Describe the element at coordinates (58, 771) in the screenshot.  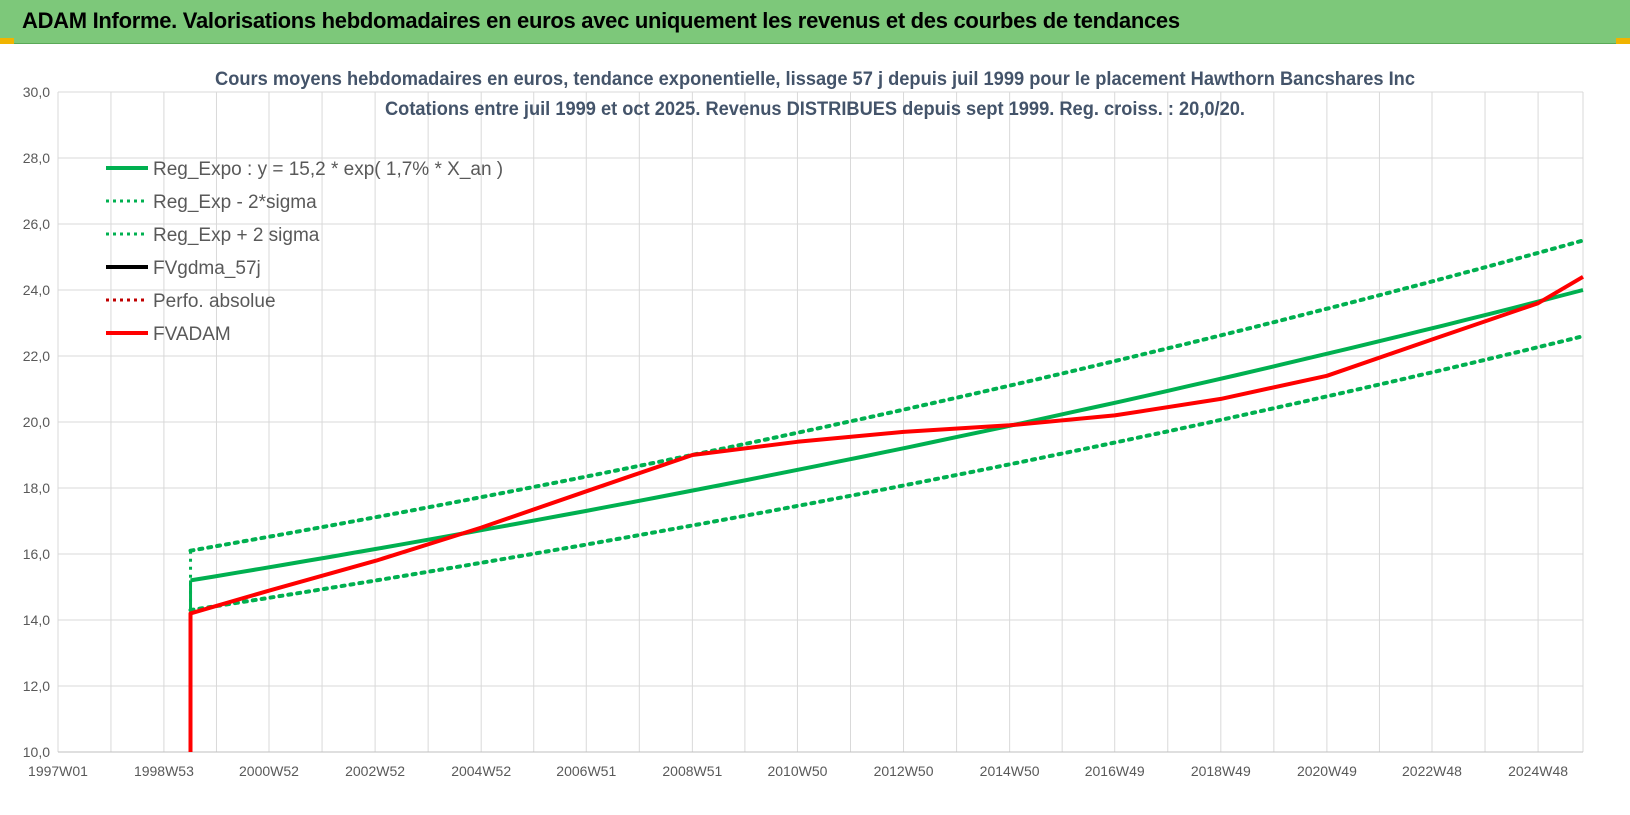
I see `x-tick-label: 1997W01` at that location.